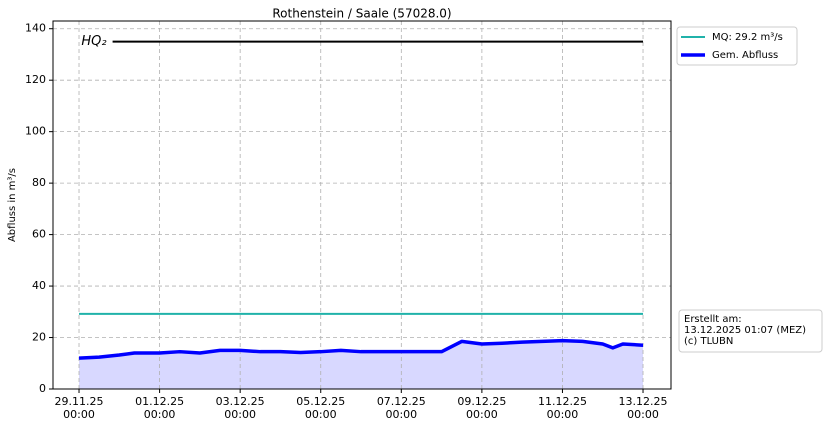 Image resolution: width=827 pixels, height=426 pixels. What do you see at coordinates (39, 234) in the screenshot?
I see `y-tick-label: 60` at bounding box center [39, 234].